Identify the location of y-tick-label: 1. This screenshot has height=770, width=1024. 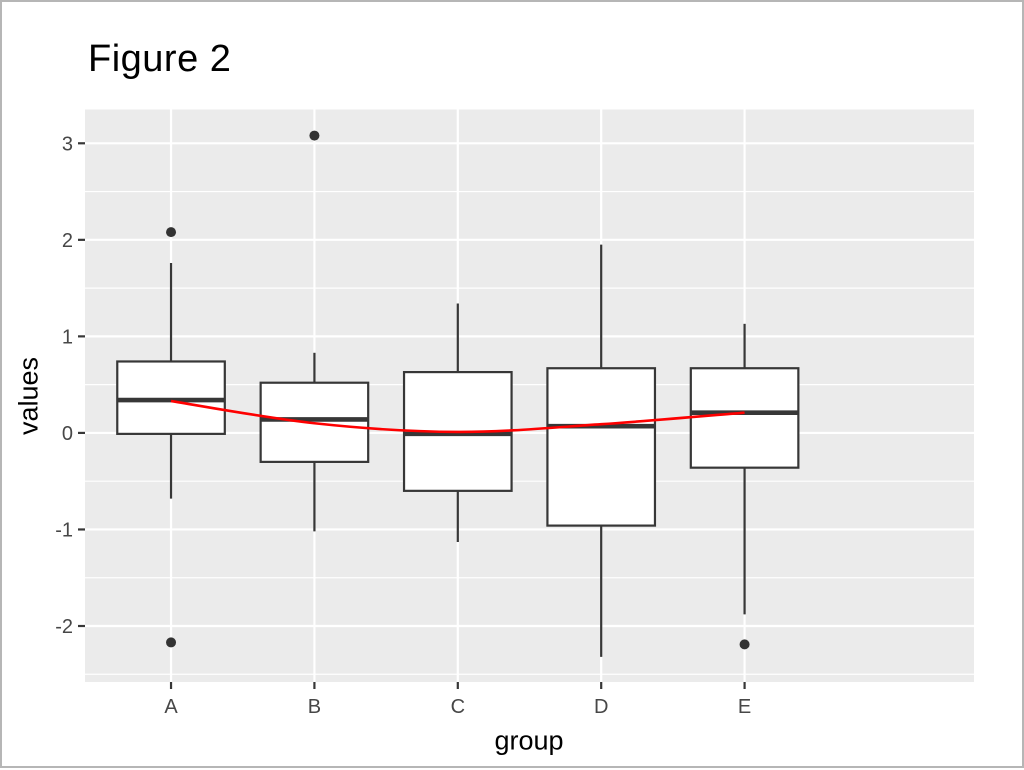
(67, 337).